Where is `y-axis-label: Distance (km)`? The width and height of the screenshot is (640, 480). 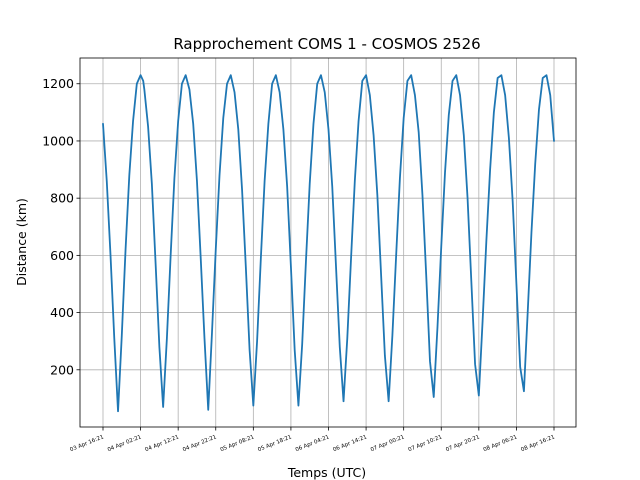
y-axis-label: Distance (km) is located at coordinates (21, 242).